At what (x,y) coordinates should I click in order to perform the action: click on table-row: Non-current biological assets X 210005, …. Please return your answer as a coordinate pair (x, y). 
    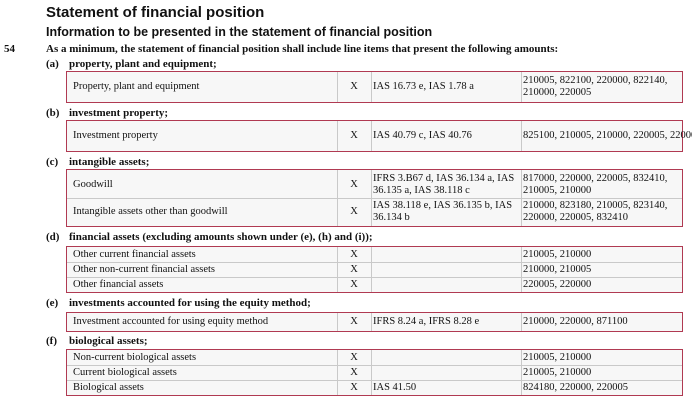
    Looking at the image, I should click on (374, 357).